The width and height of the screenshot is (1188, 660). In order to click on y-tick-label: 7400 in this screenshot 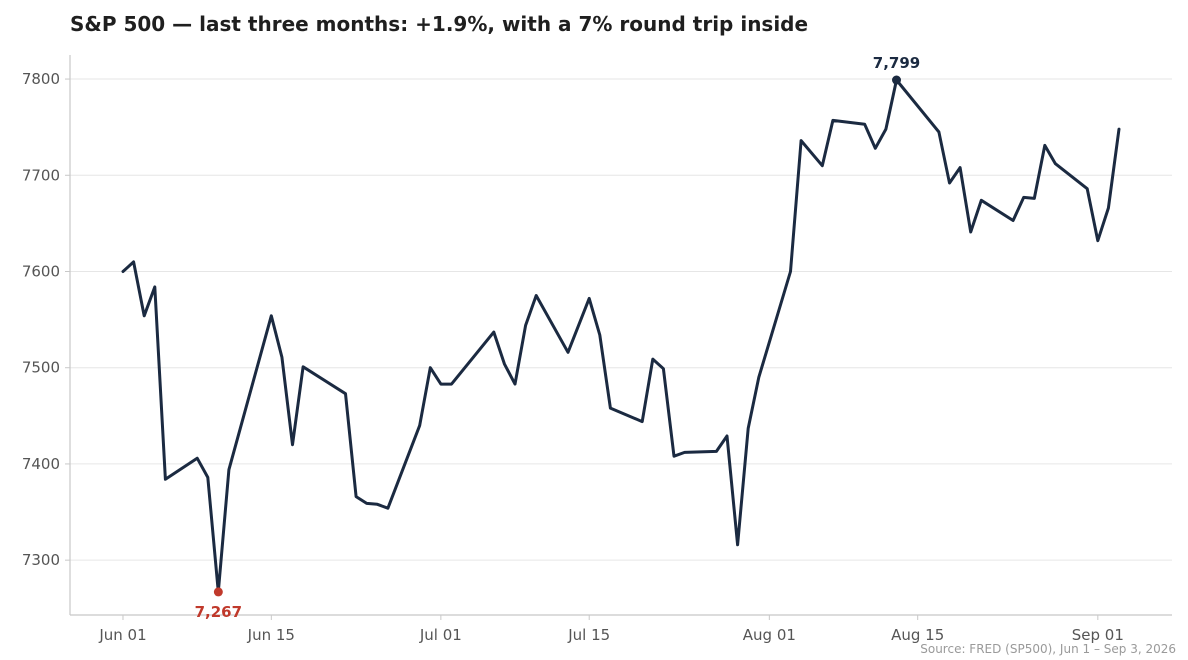, I will do `click(41, 464)`.